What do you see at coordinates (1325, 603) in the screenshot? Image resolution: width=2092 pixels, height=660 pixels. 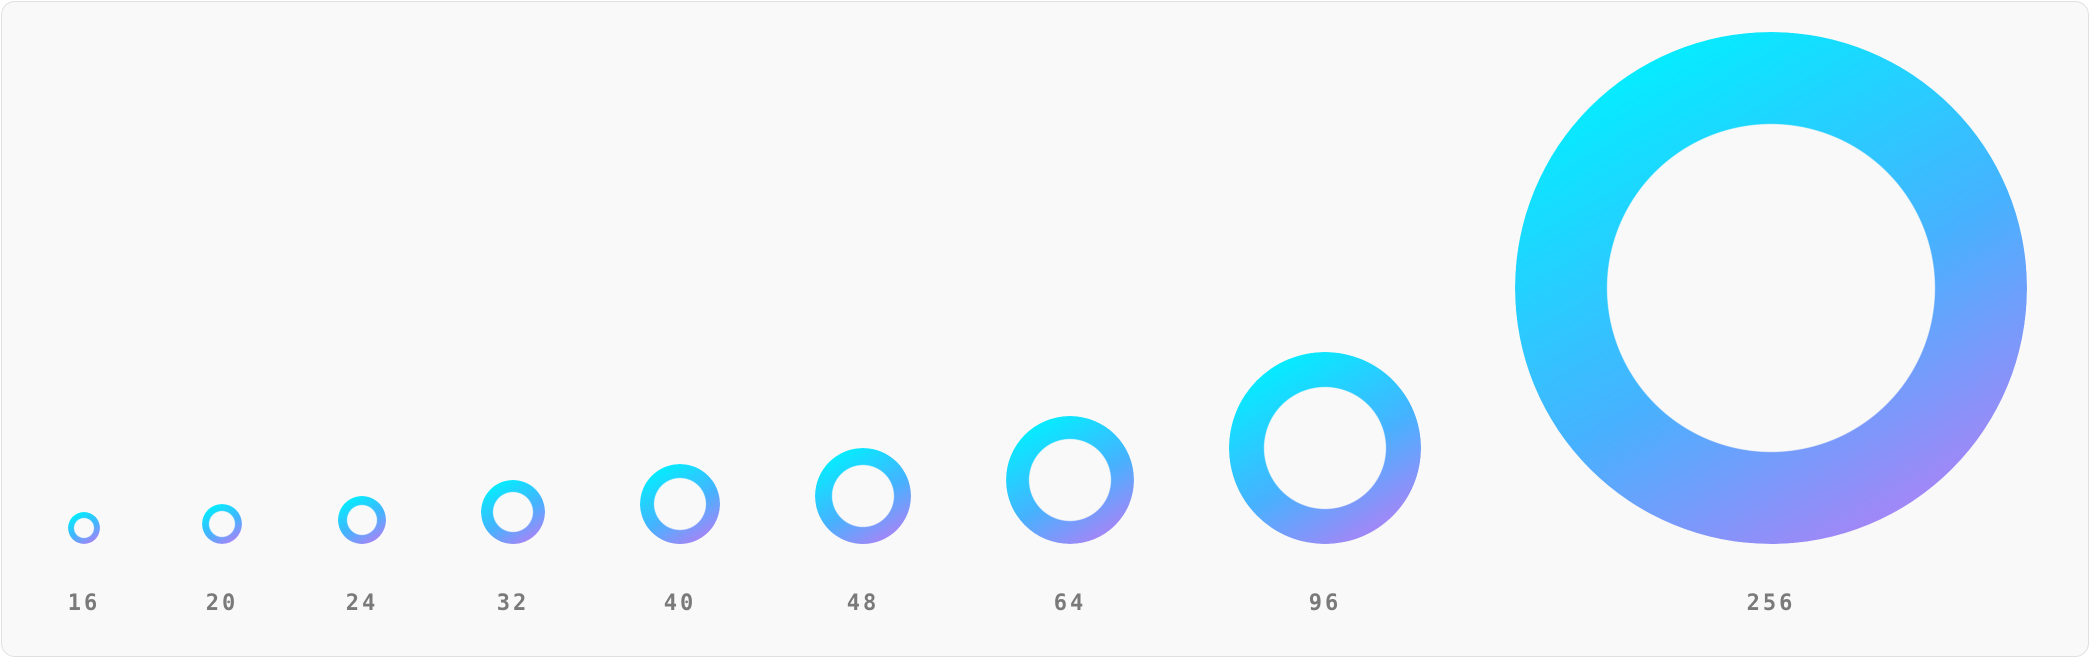 I see `size-label-96: 96` at bounding box center [1325, 603].